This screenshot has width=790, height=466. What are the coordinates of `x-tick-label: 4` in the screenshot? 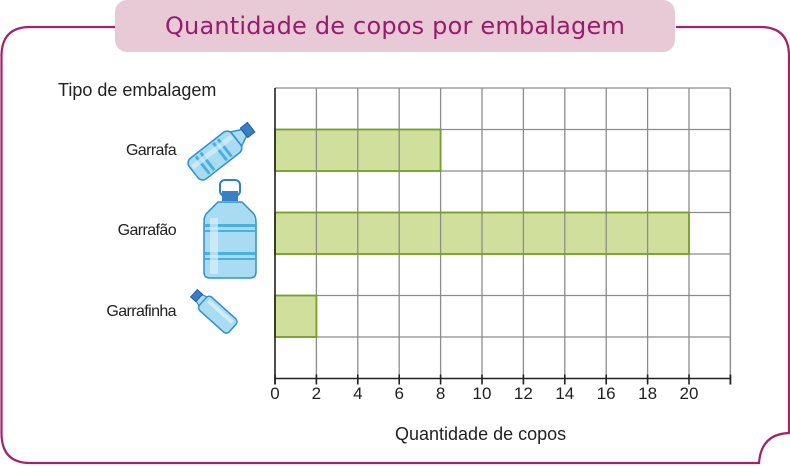 It's located at (358, 393).